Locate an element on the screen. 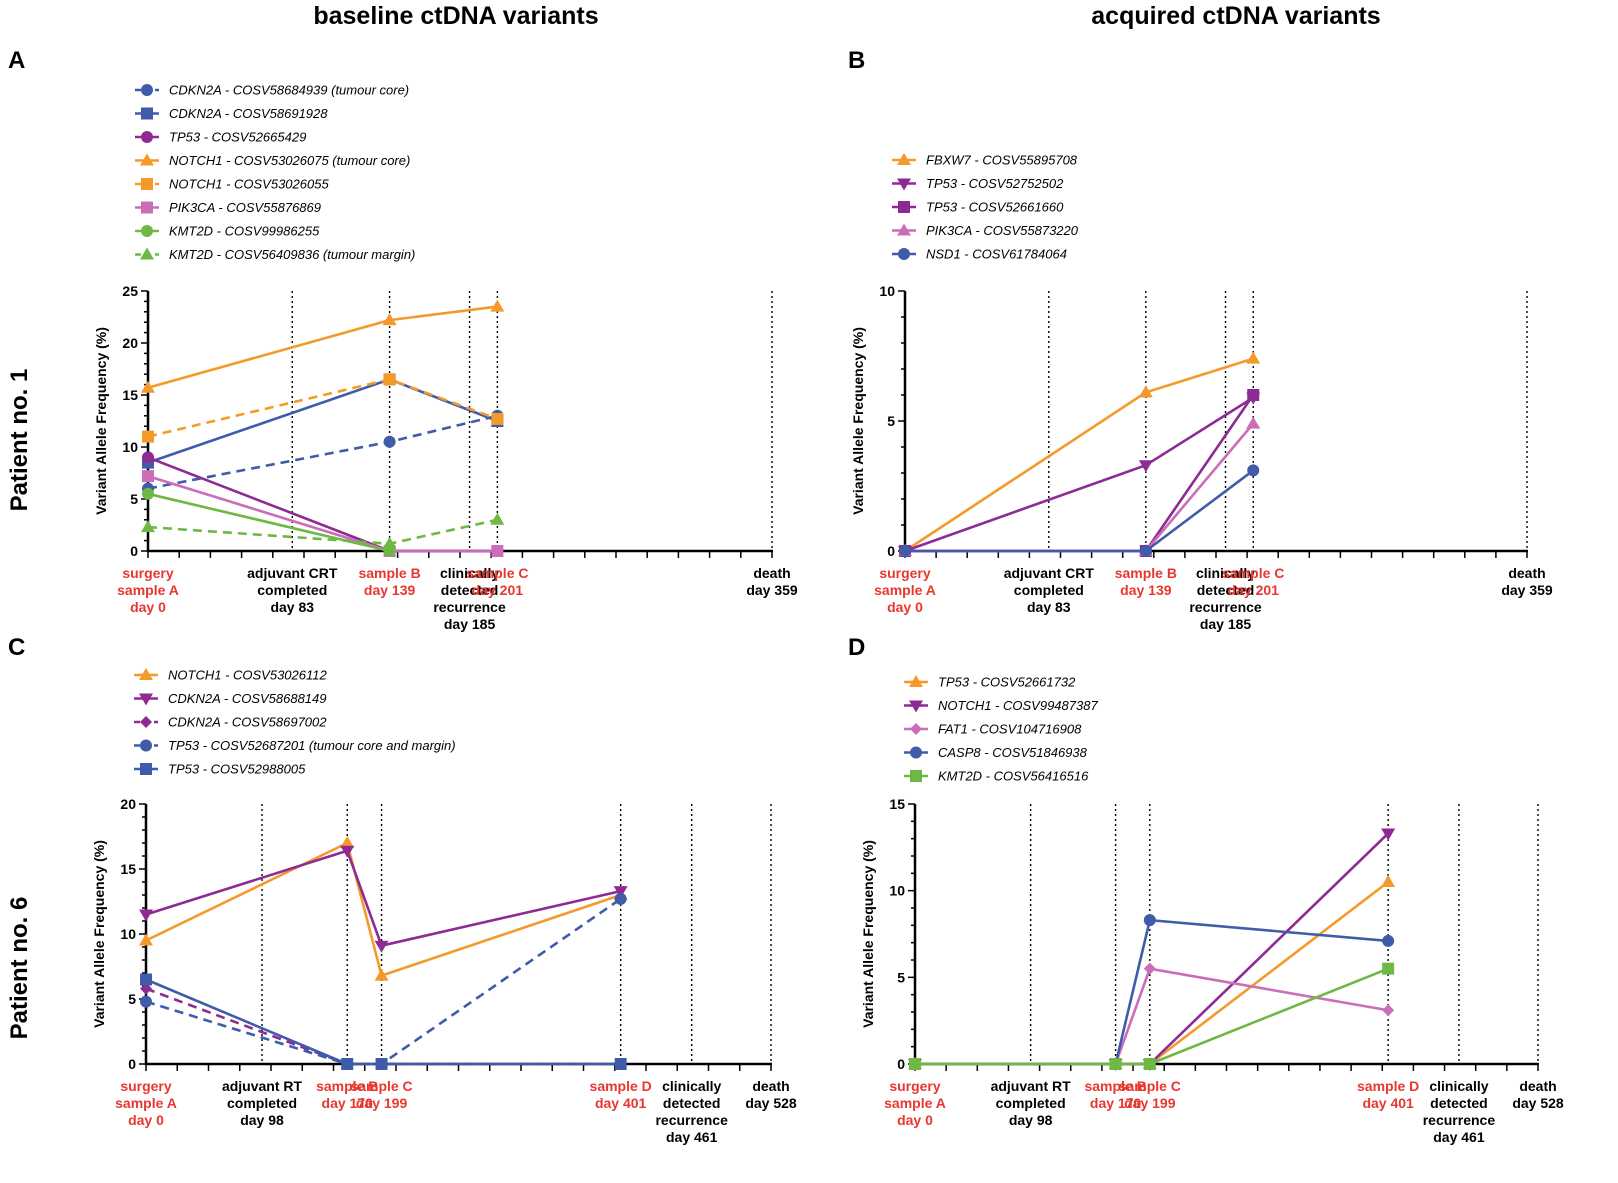 The height and width of the screenshot is (1183, 1618). legend-variant-id: - COSV52661660 is located at coordinates (1010, 207).